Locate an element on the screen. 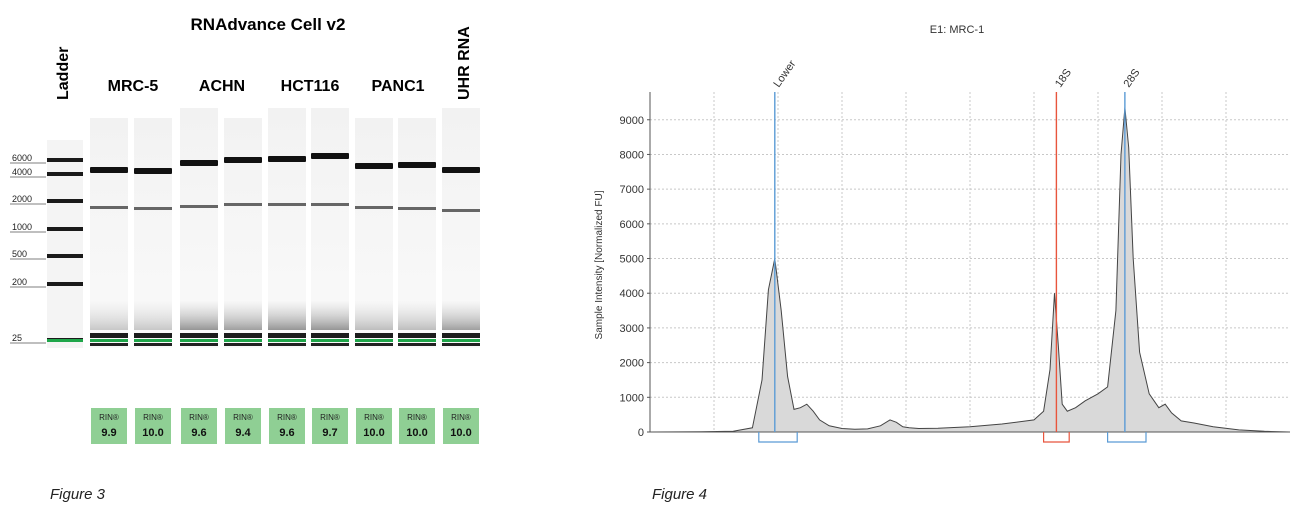 The height and width of the screenshot is (510, 1306). ladder-label: Ladder is located at coordinates (63, 73).